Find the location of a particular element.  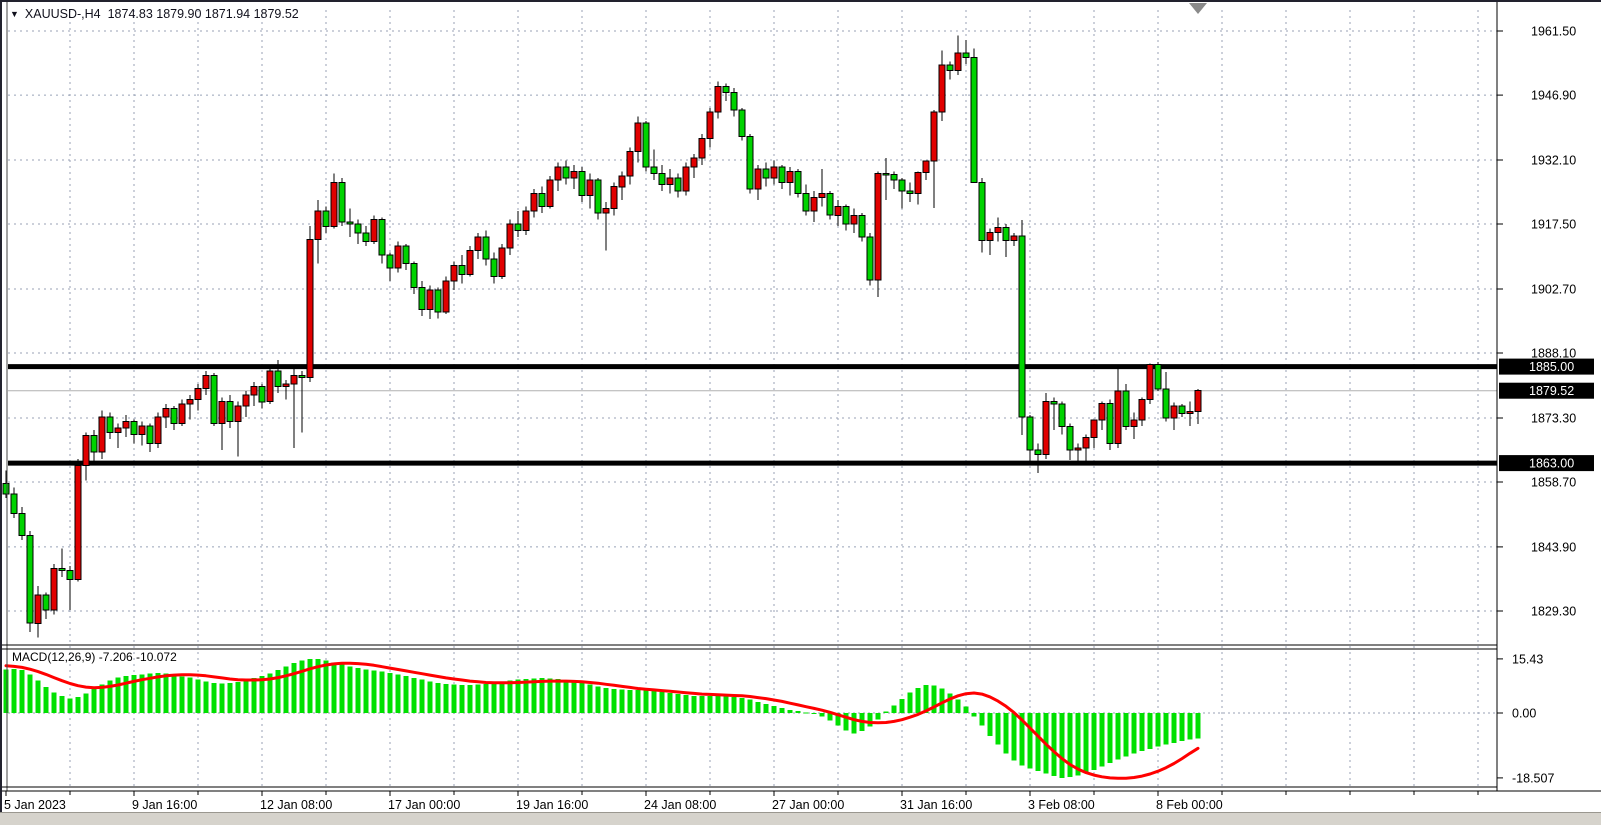

svg-text: 1902.70 is located at coordinates (1553, 290).